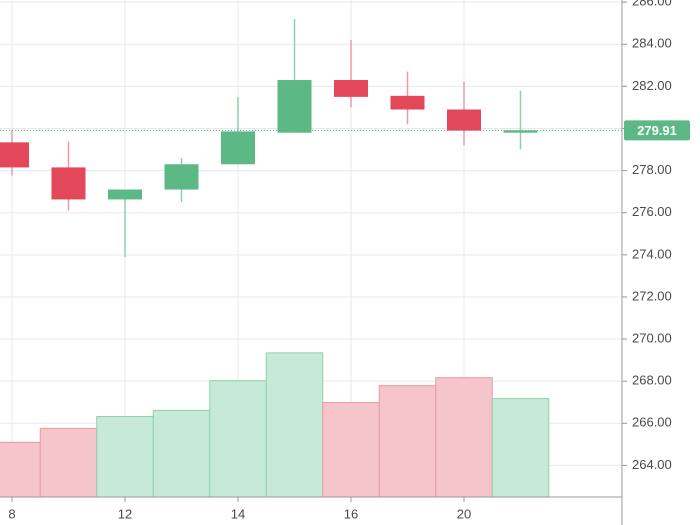 Image resolution: width=700 pixels, height=525 pixels. I want to click on last-price-label: 279.91, so click(657, 130).